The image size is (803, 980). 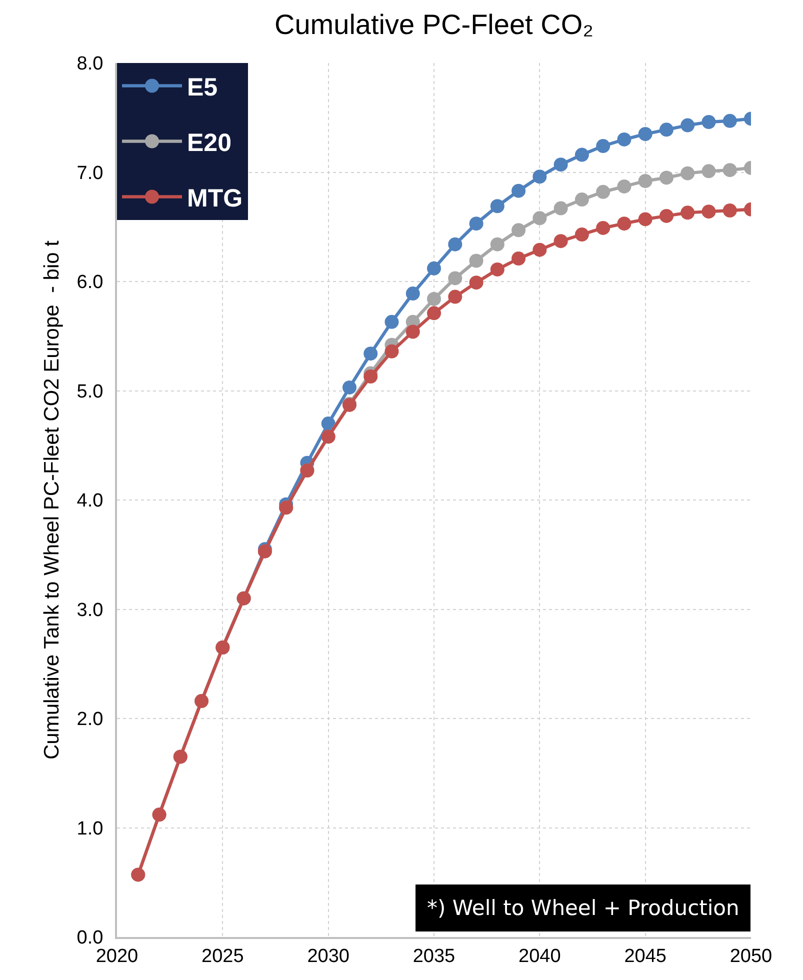 I want to click on y-tick-label: 2.0, so click(x=90, y=719).